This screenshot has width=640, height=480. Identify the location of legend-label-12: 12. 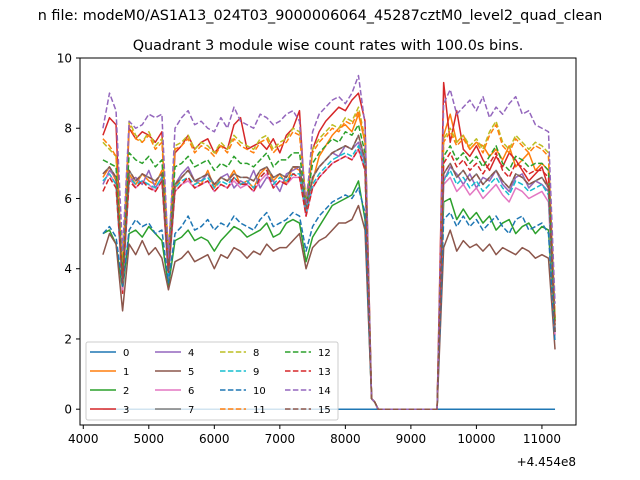
(324, 353).